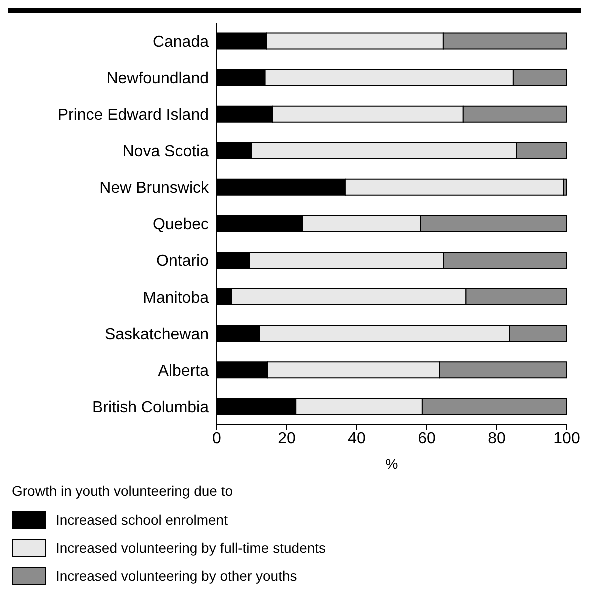 This screenshot has width=589, height=602. What do you see at coordinates (567, 439) in the screenshot?
I see `x-tick-label: 100` at bounding box center [567, 439].